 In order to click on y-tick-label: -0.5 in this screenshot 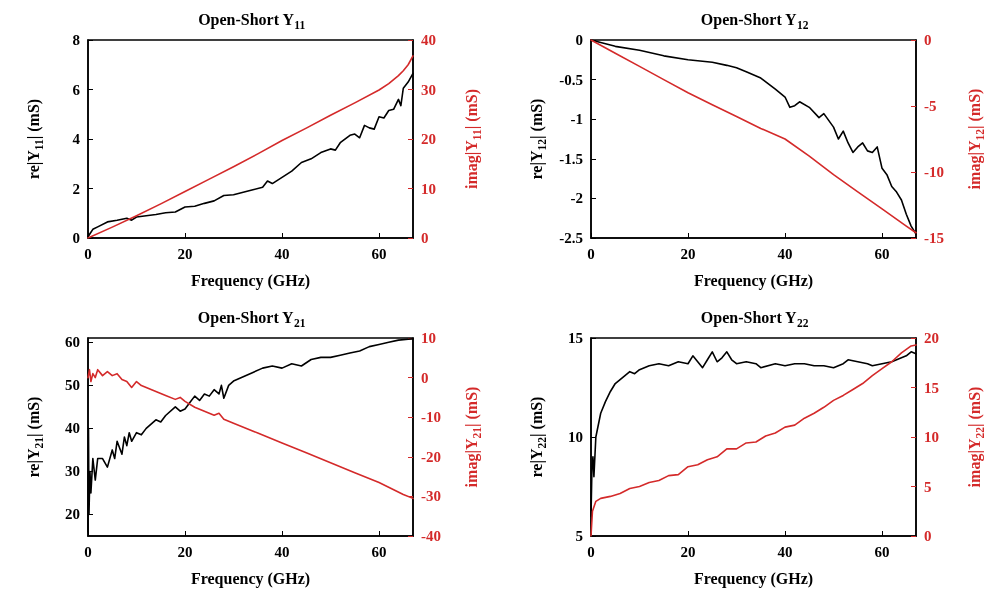, I will do `click(571, 79)`.